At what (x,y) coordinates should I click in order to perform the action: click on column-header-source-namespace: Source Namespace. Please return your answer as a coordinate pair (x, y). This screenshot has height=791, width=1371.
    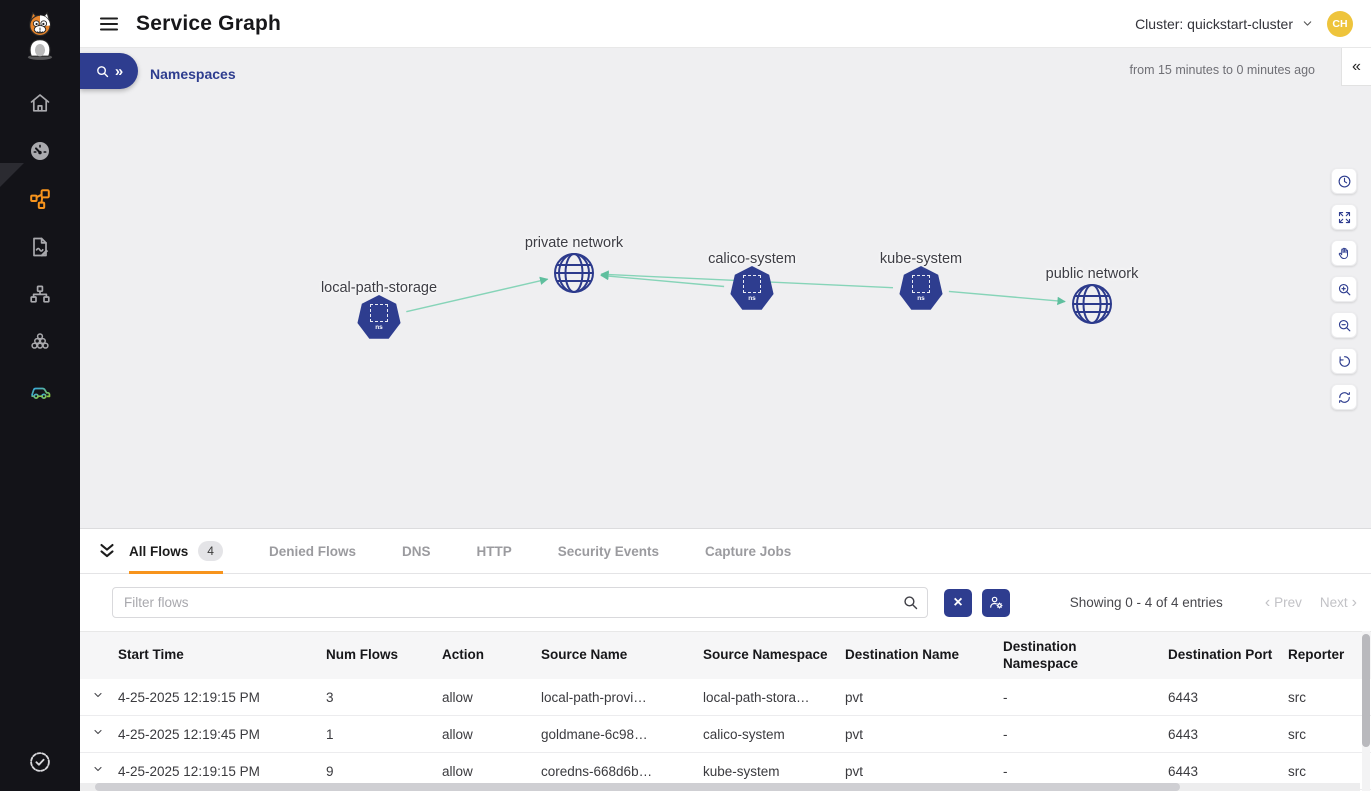
    Looking at the image, I should click on (765, 655).